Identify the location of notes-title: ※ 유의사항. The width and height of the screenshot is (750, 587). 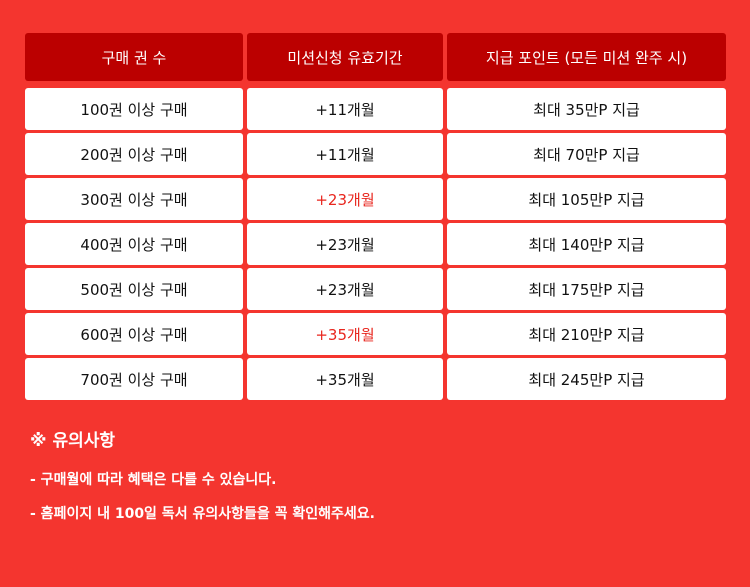
(73, 441).